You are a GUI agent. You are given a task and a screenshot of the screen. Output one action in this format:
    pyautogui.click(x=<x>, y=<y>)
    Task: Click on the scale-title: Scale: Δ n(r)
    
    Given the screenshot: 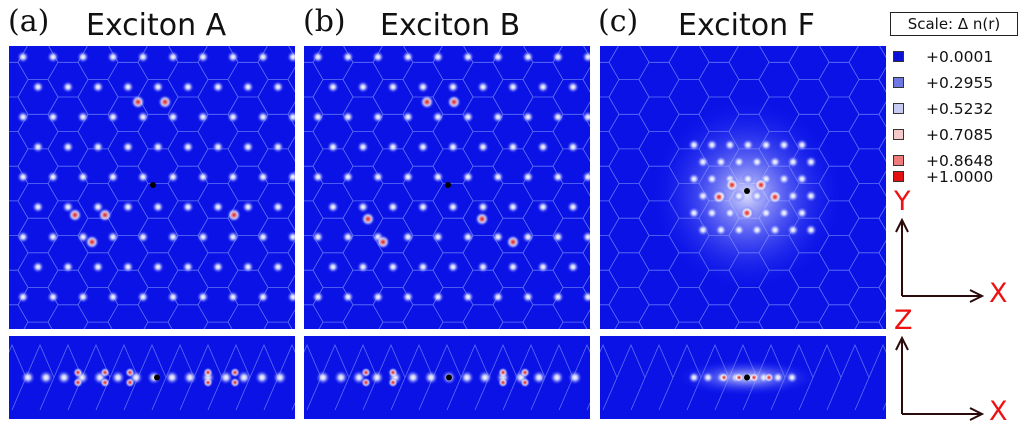 What is the action you would take?
    pyautogui.click(x=954, y=24)
    